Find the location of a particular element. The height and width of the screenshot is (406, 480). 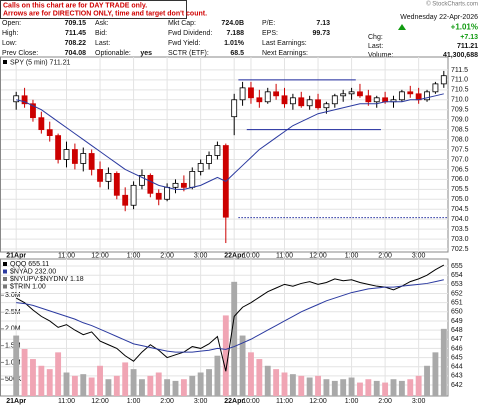

notice-box is located at coordinates (93, 9).